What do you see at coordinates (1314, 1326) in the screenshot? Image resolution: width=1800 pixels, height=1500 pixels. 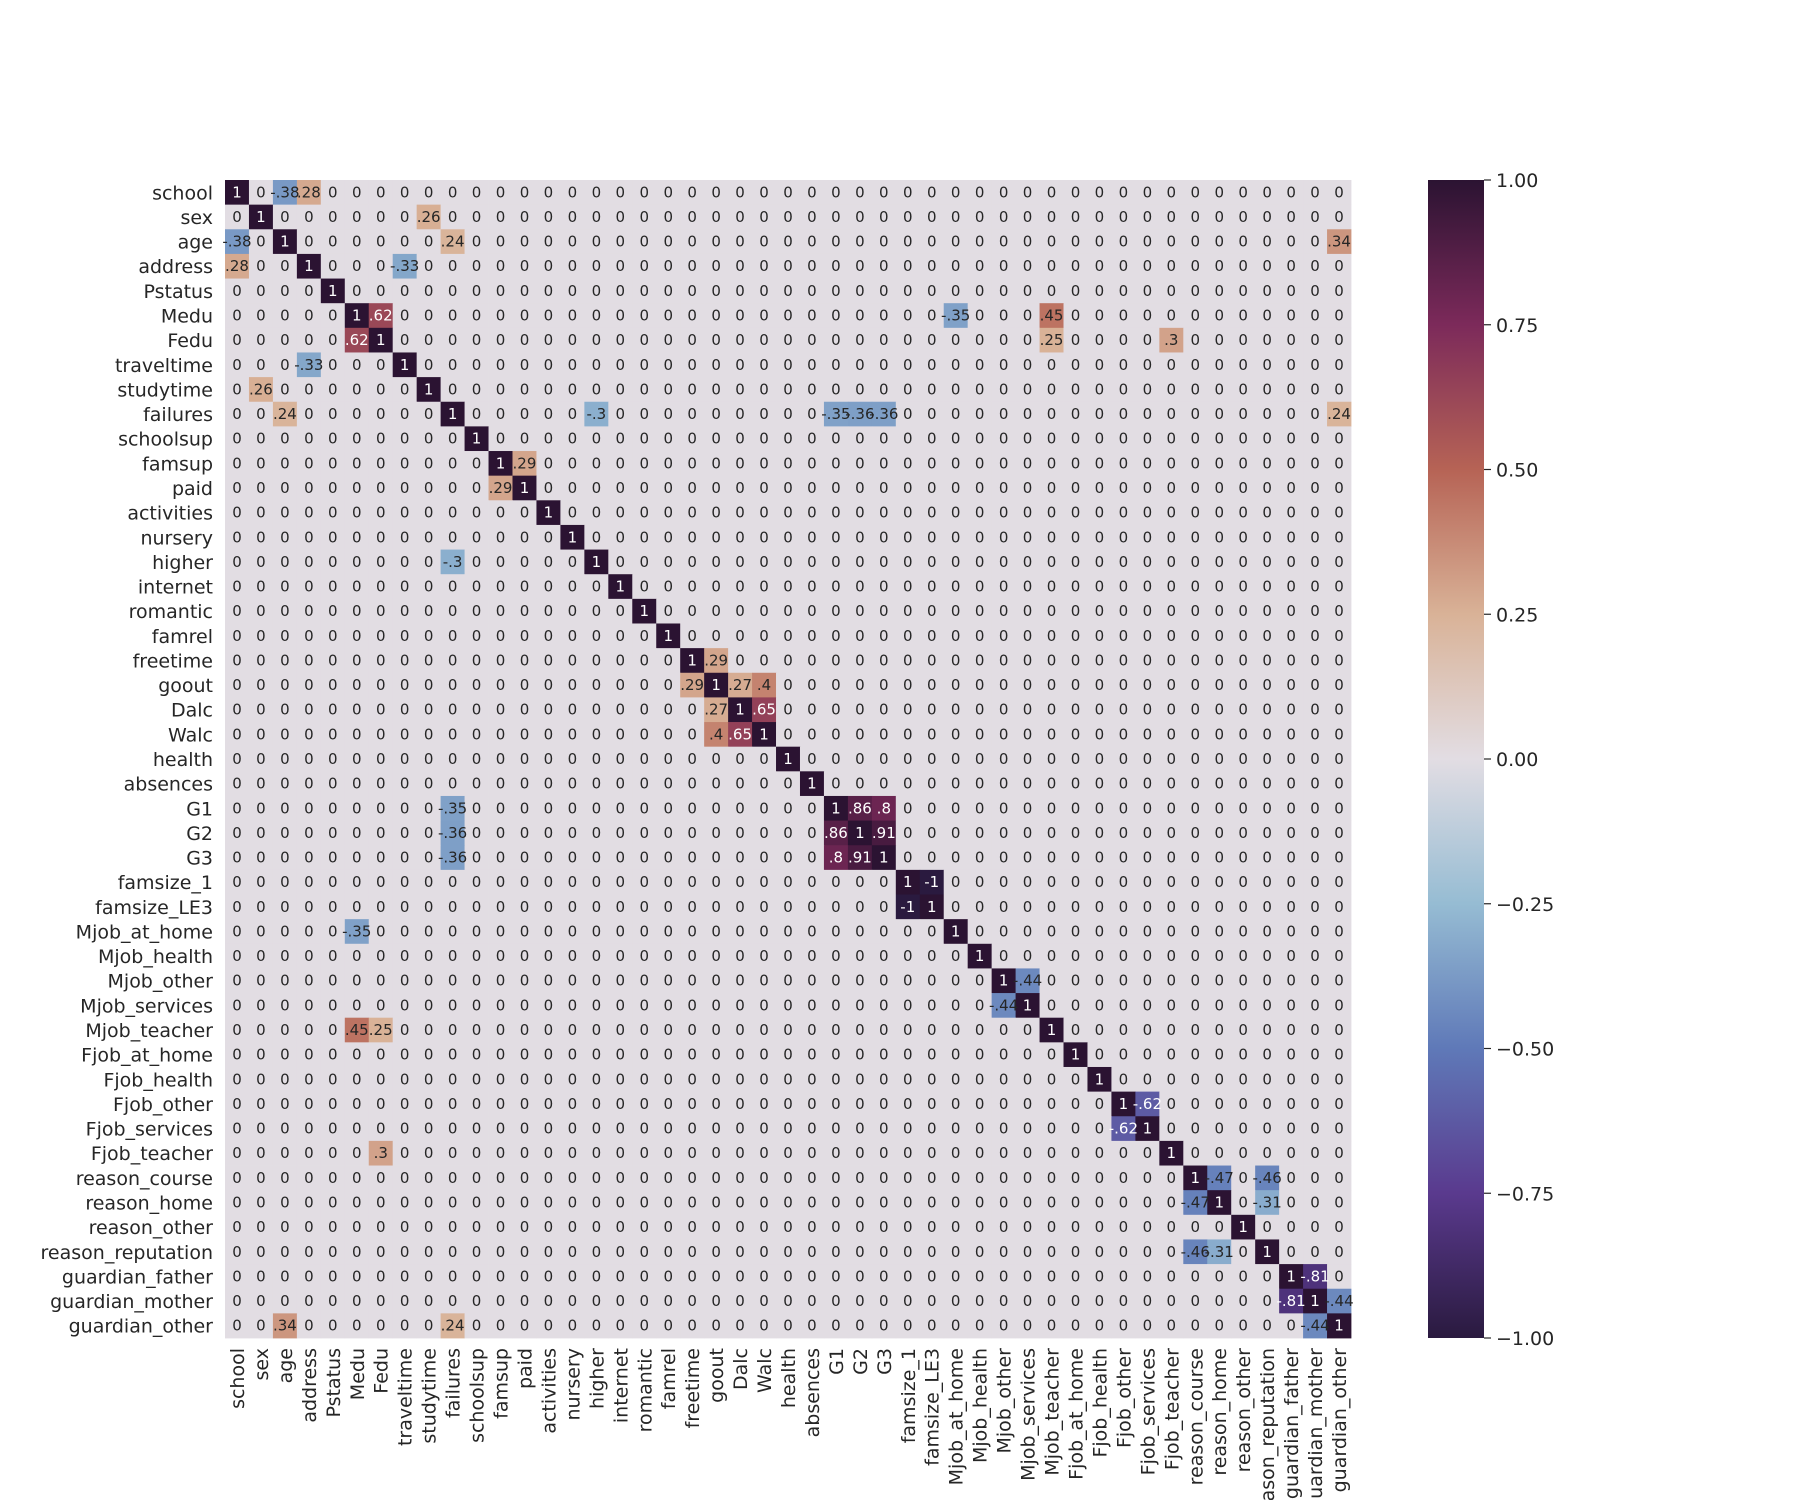 I see `cell-value-label: -.44` at bounding box center [1314, 1326].